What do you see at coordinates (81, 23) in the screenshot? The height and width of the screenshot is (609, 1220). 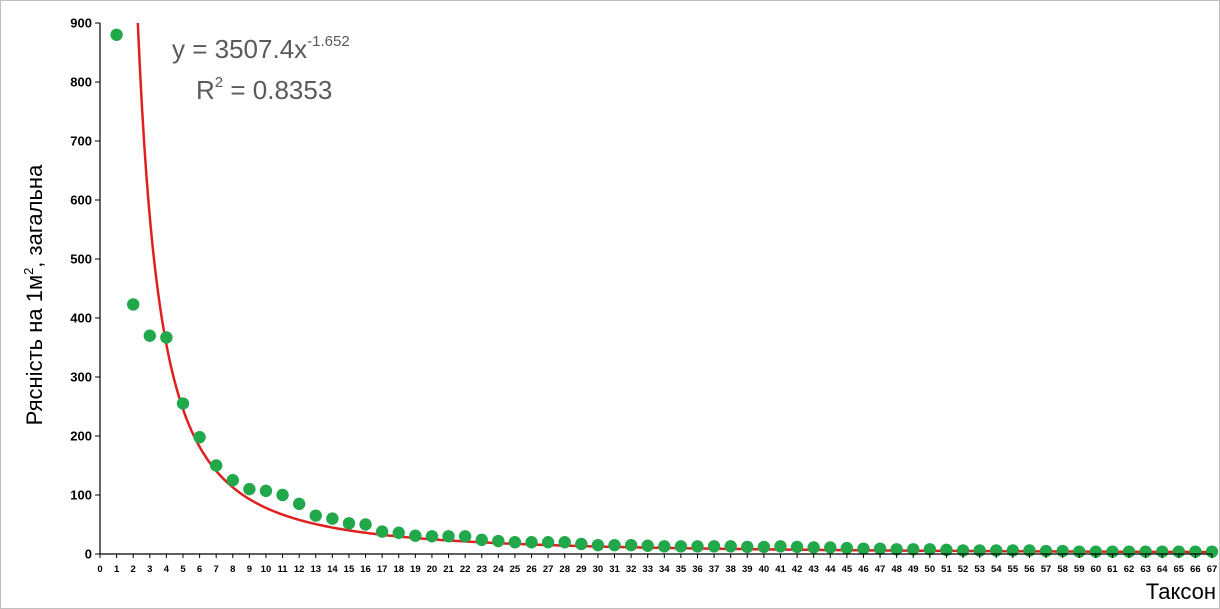 I see `y-tick-label: 900` at bounding box center [81, 23].